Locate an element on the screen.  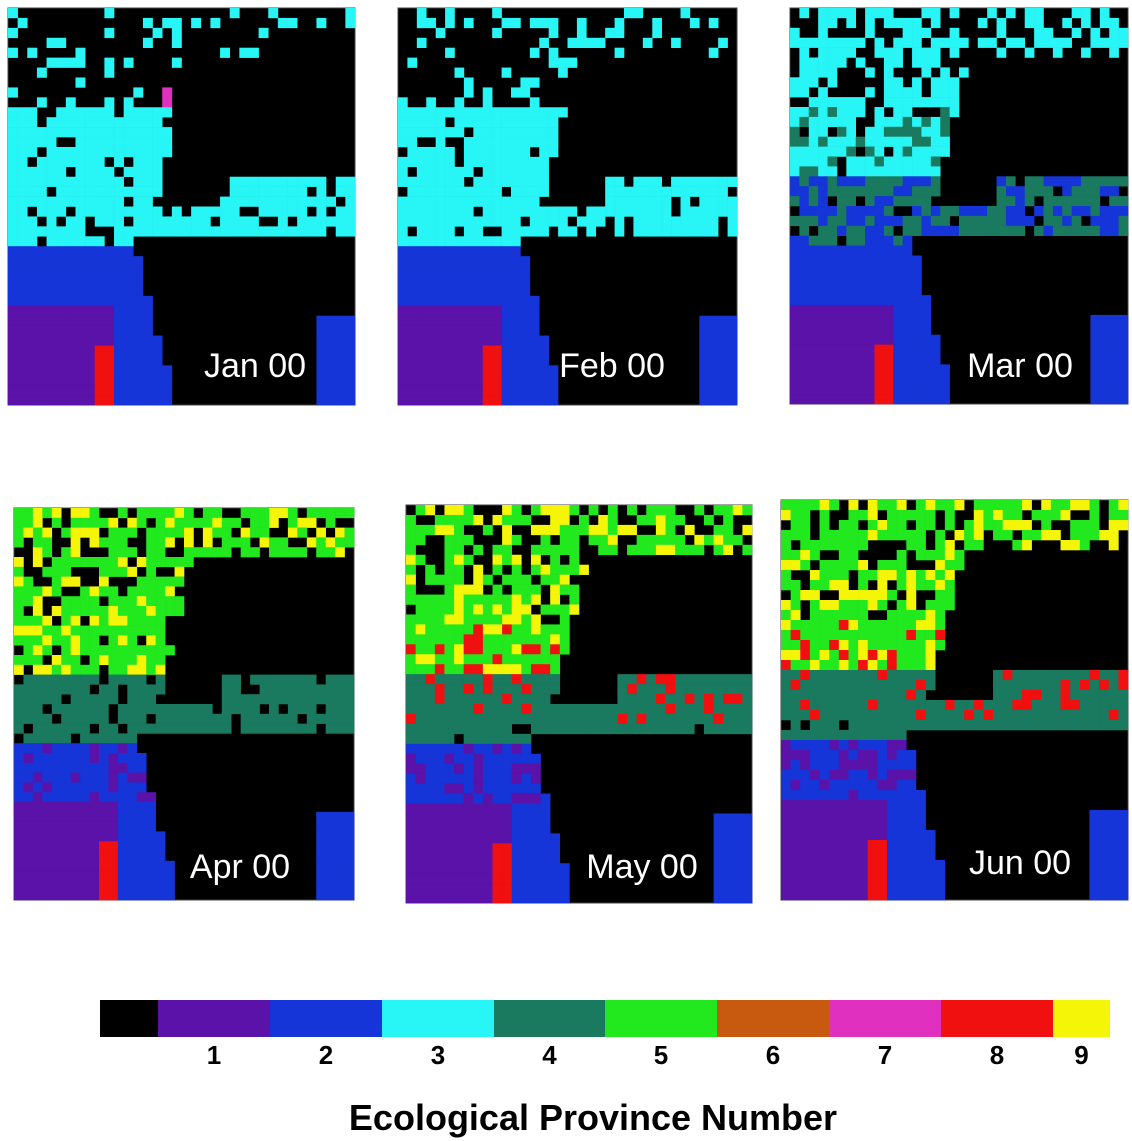
color-swatch is located at coordinates (661, 1018).